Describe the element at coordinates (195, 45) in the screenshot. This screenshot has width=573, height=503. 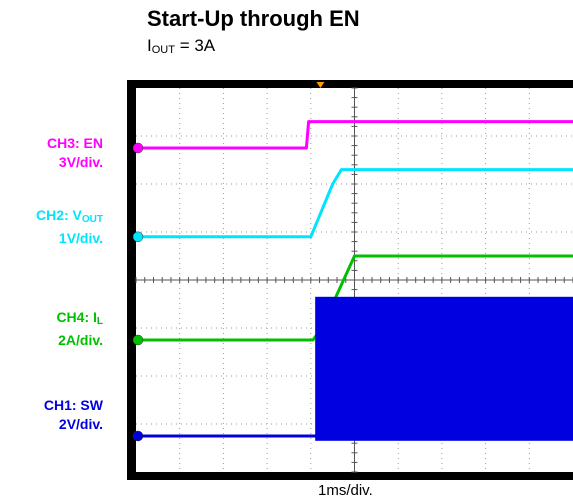
I see `subtitle-value: = 3A` at that location.